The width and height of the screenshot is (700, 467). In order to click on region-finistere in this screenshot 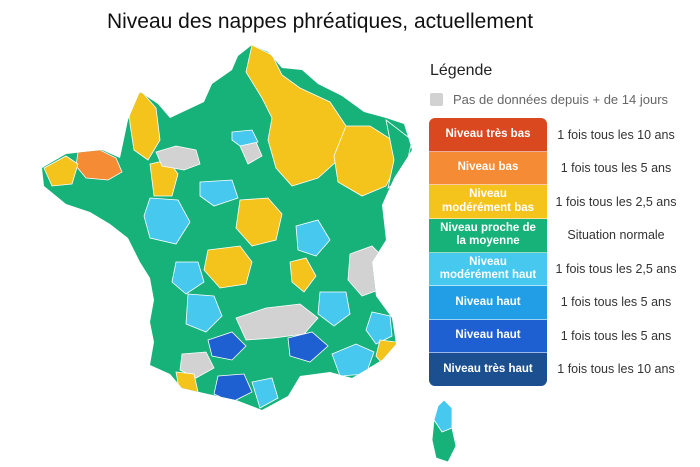, I will do `click(61, 171)`.